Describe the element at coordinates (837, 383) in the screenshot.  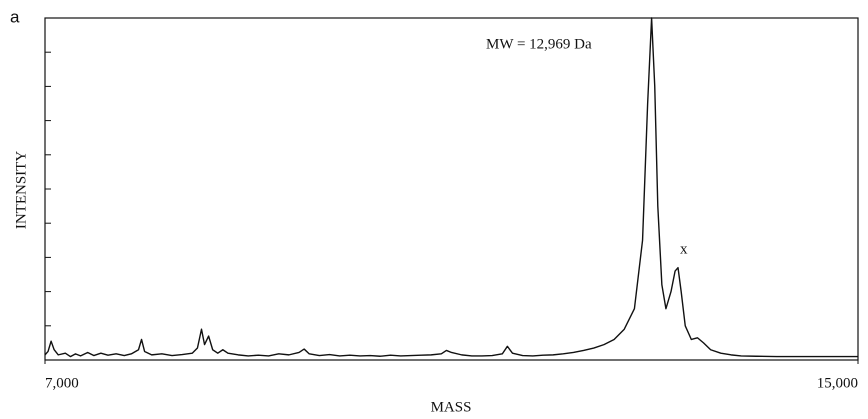
I see `x-tick-label: 15,000` at that location.